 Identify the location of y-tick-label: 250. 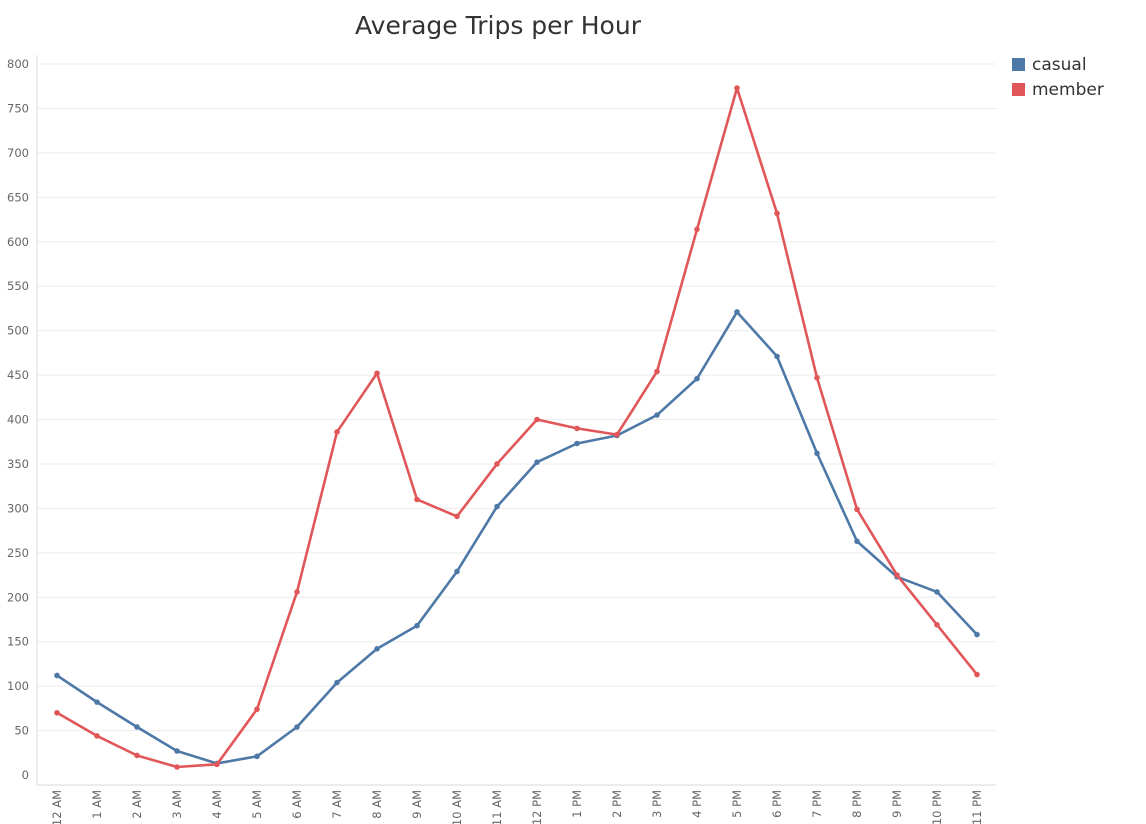
(18, 553).